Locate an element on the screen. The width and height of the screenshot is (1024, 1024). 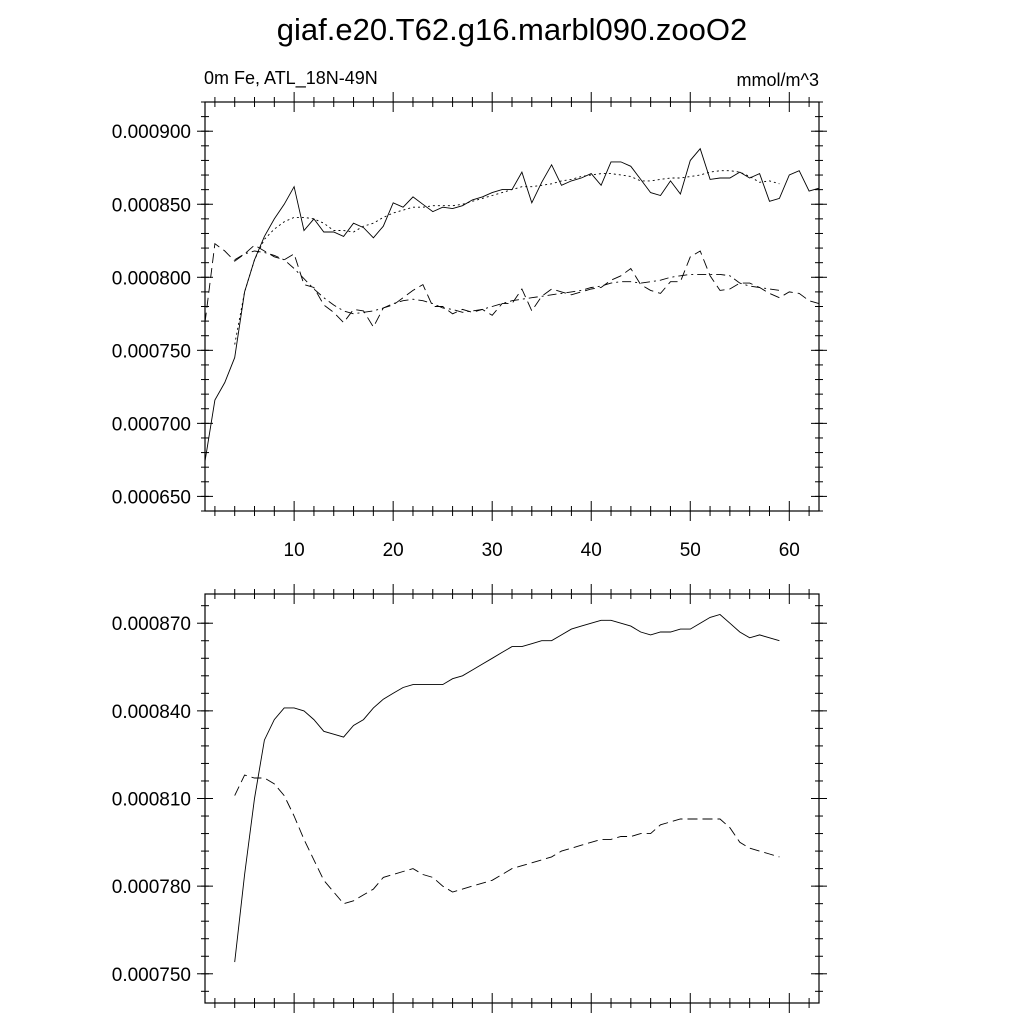
top-x-tick-label: 40 is located at coordinates (591, 550).